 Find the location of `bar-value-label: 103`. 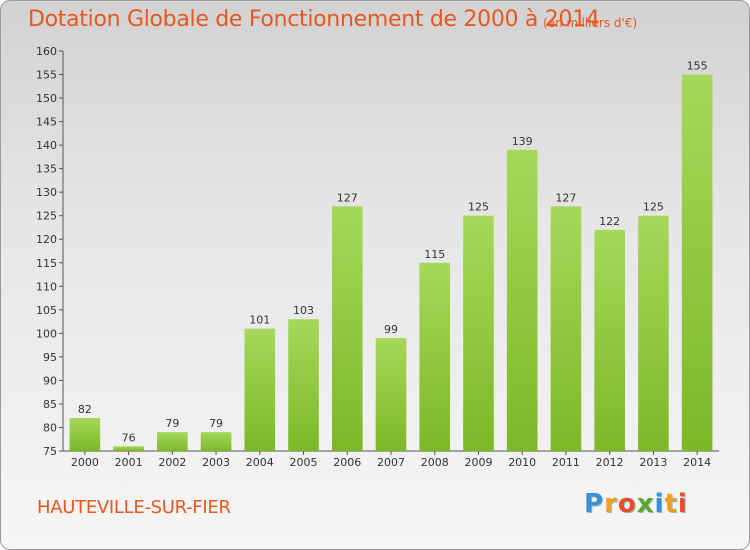

bar-value-label: 103 is located at coordinates (303, 310).